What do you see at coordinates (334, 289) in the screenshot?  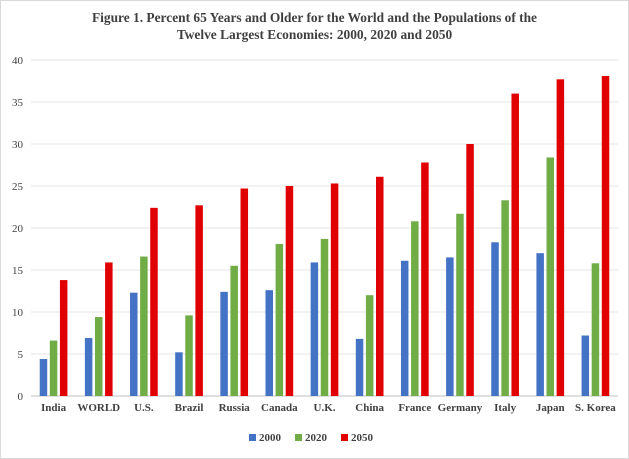 I see `bar-2050-U.K.` at bounding box center [334, 289].